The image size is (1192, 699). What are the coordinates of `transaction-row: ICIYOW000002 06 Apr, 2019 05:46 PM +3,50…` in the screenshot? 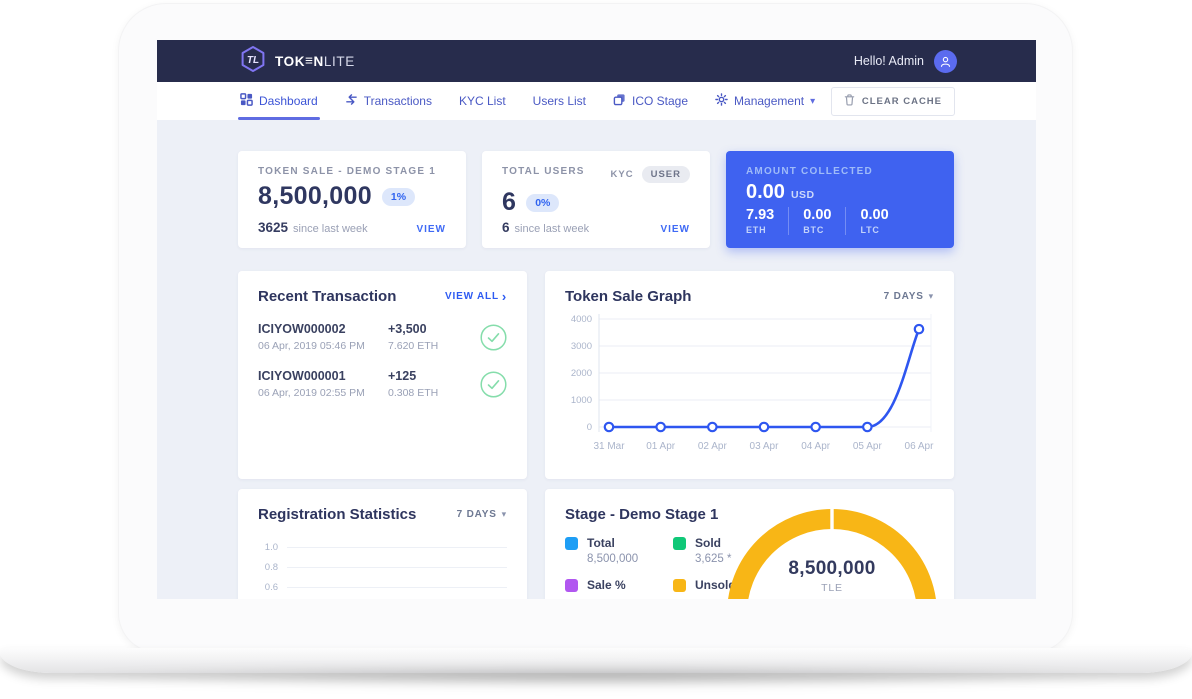 It's located at (382, 337).